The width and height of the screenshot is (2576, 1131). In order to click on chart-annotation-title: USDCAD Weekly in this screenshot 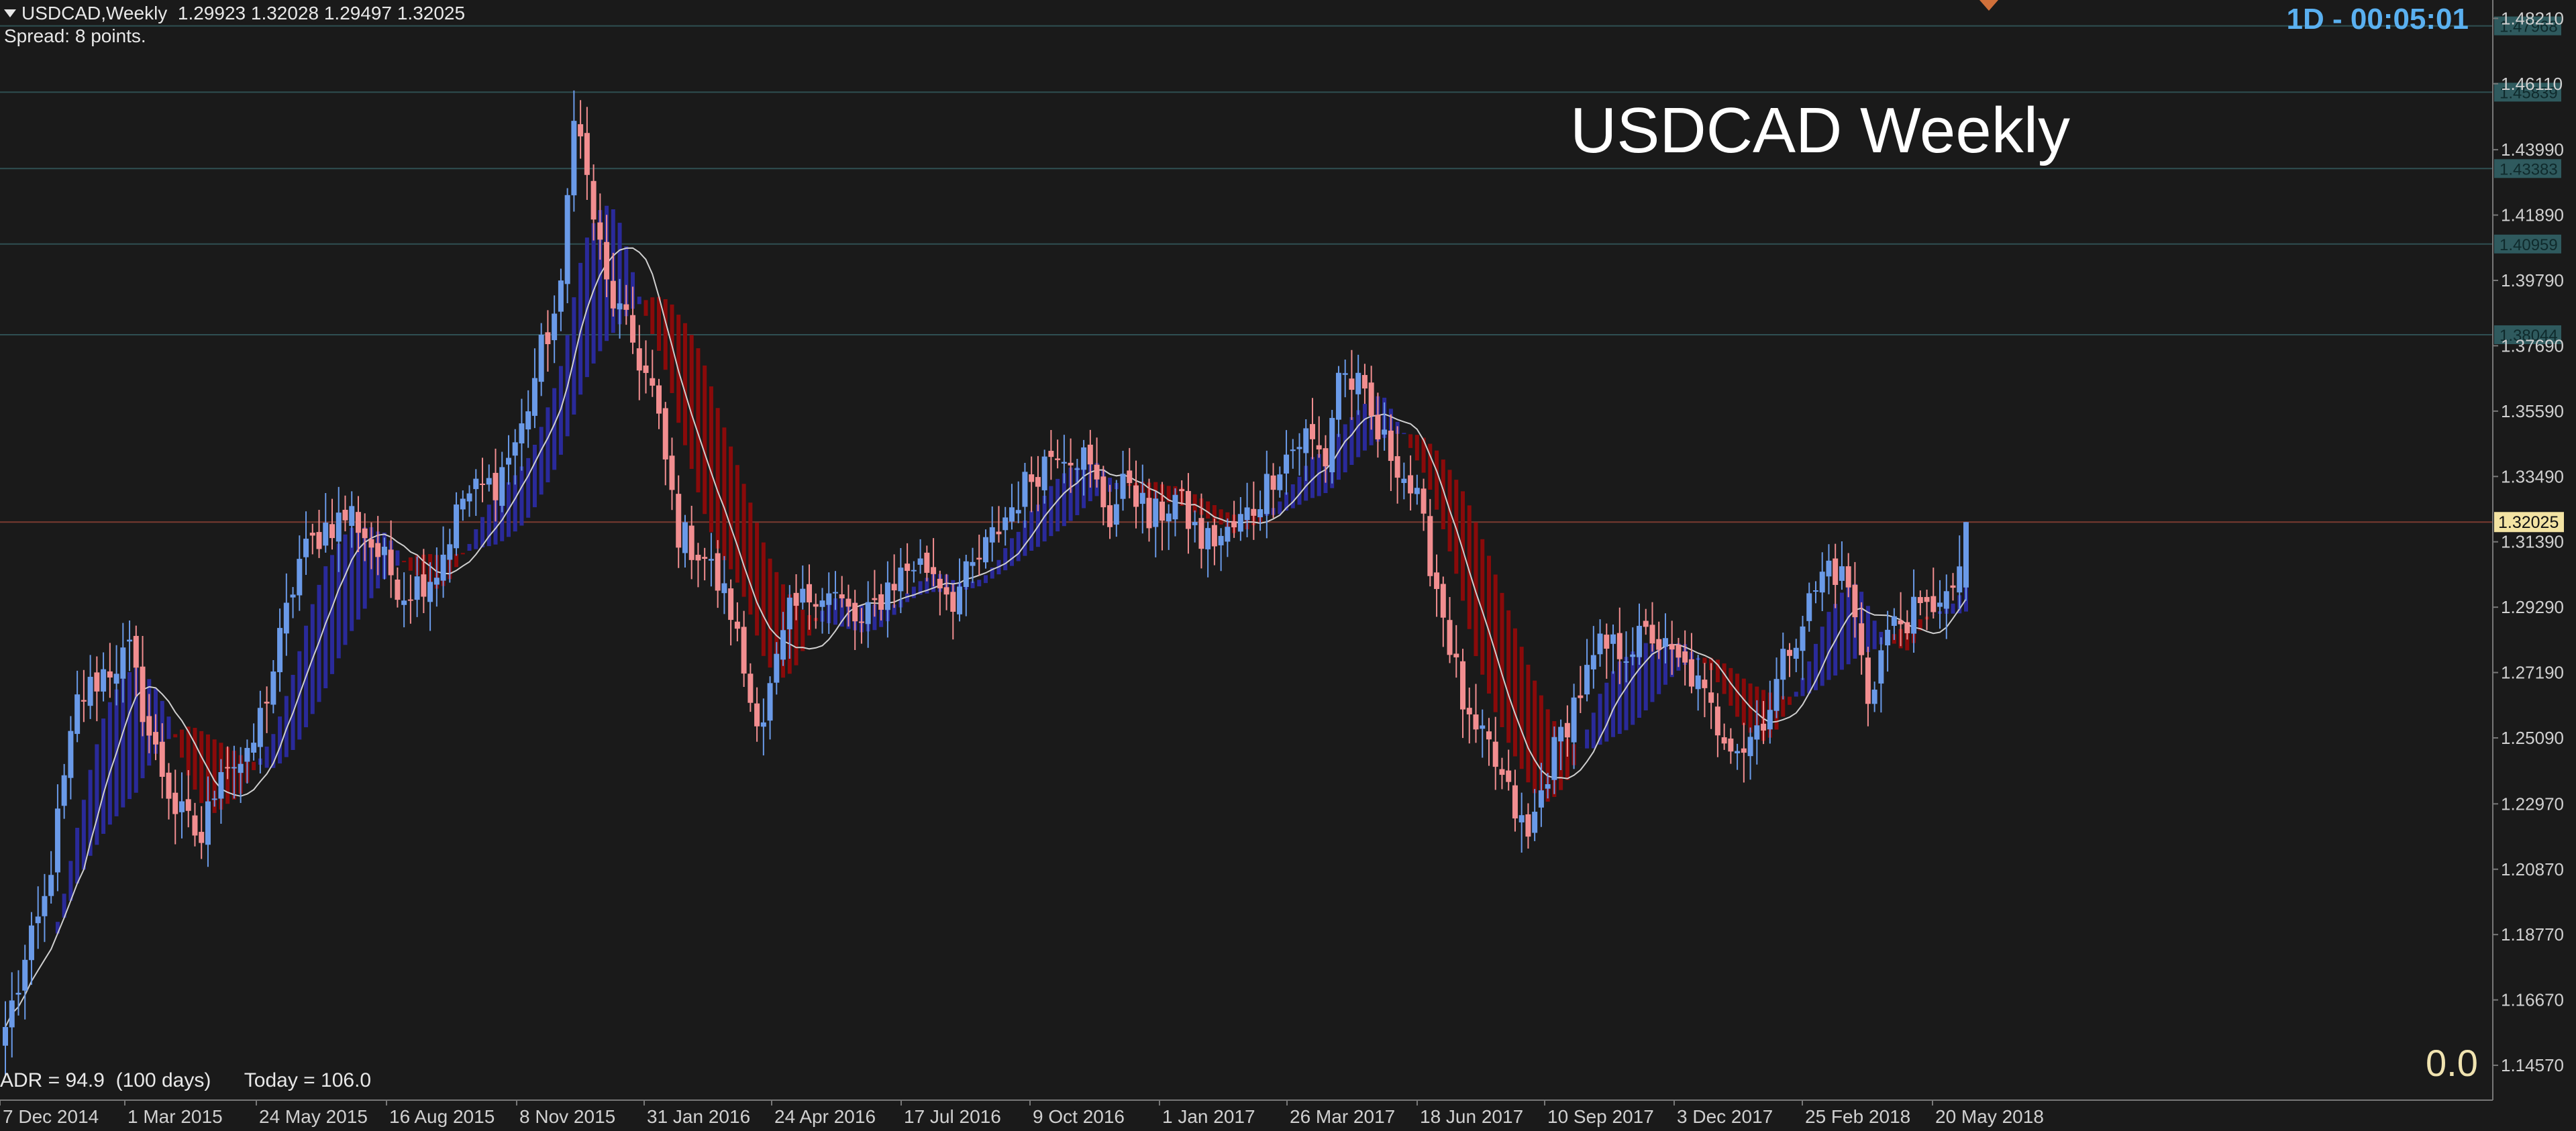, I will do `click(1820, 130)`.